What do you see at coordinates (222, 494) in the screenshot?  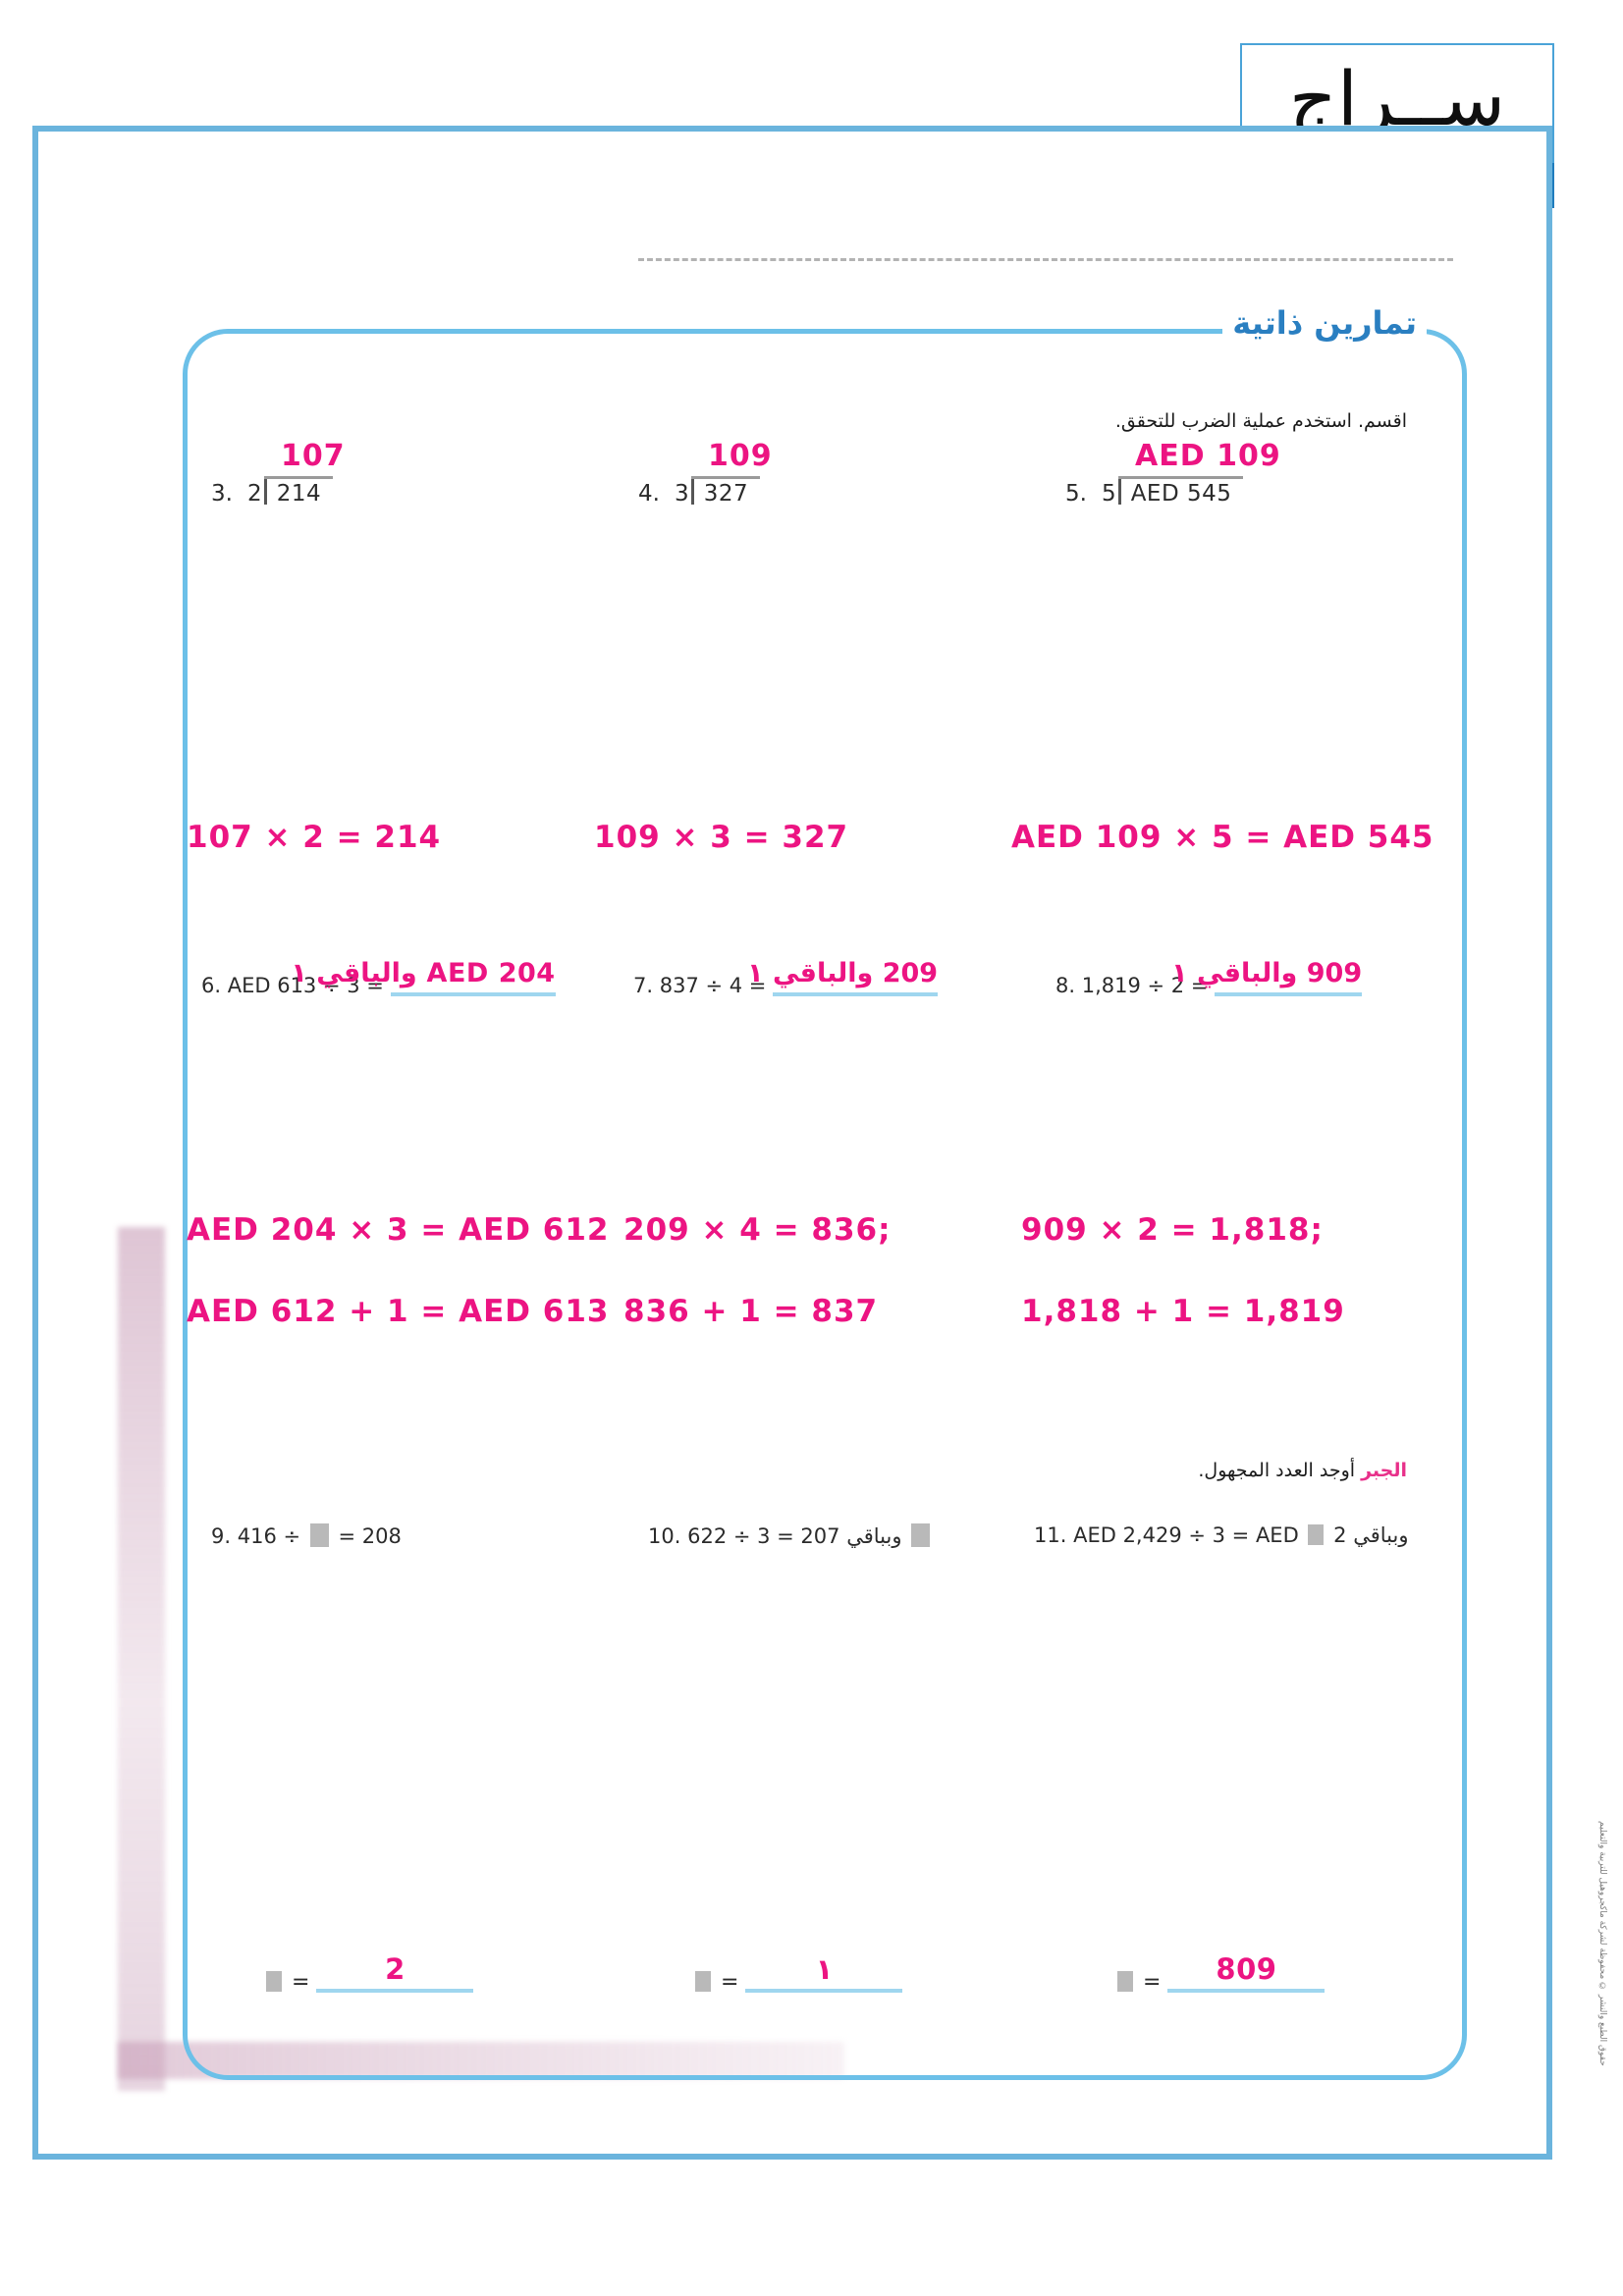 I see `problem-number: 3.` at bounding box center [222, 494].